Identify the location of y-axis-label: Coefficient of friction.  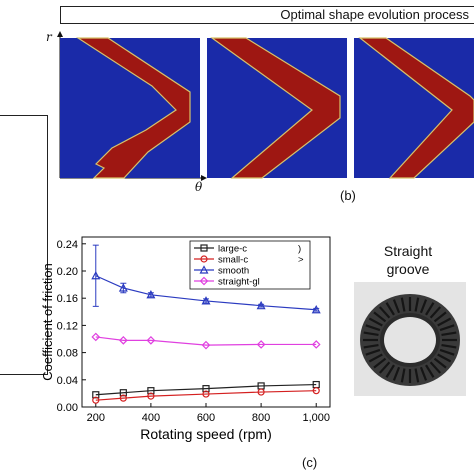
(47, 322).